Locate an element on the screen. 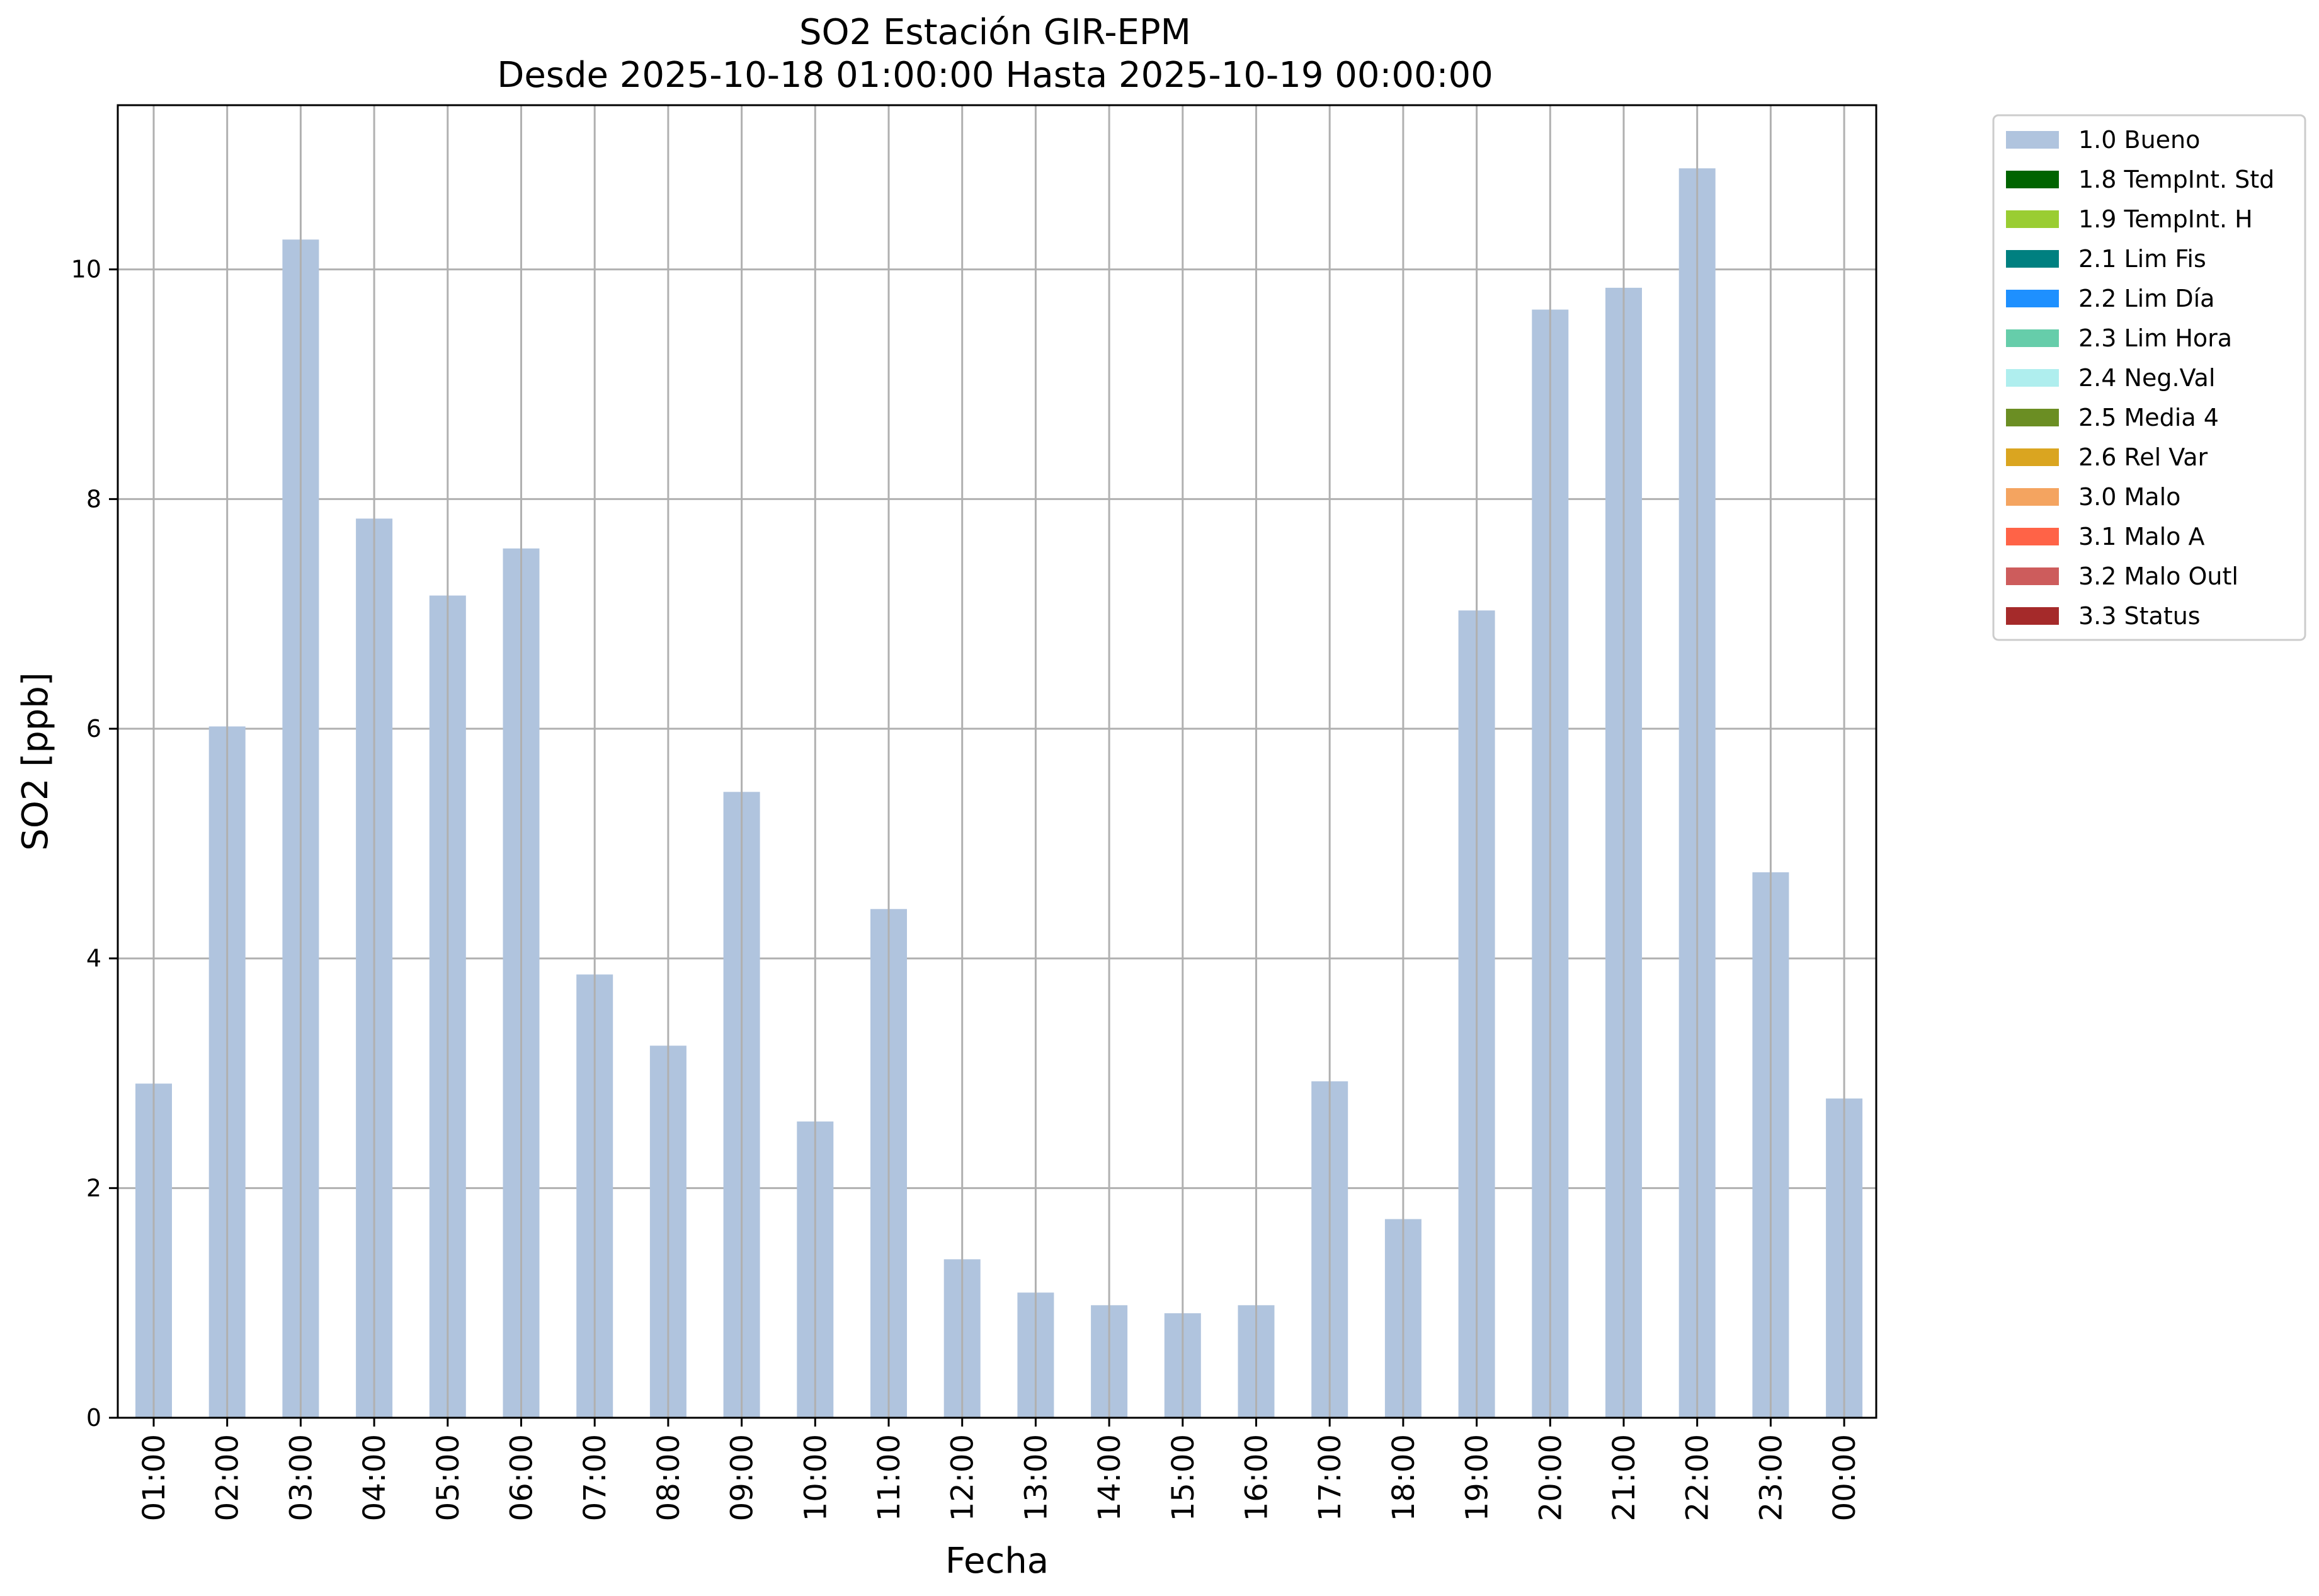  y-axis-ticks: 0 2 4 6 8 10 is located at coordinates (94, 844).